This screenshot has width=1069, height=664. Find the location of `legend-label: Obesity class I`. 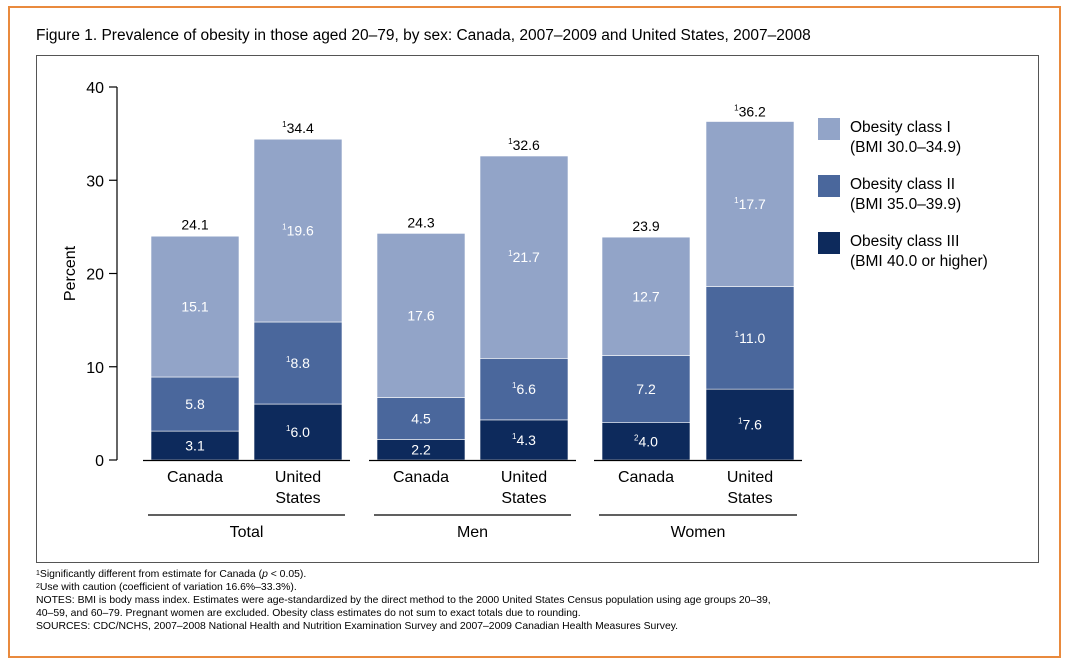

legend-label: Obesity class I is located at coordinates (900, 127).